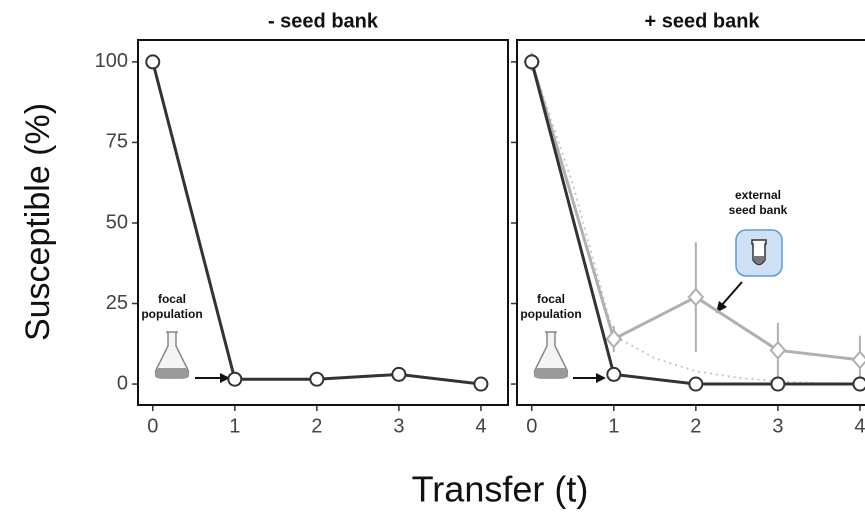  What do you see at coordinates (122, 383) in the screenshot?
I see `y-tick-label: 0` at bounding box center [122, 383].